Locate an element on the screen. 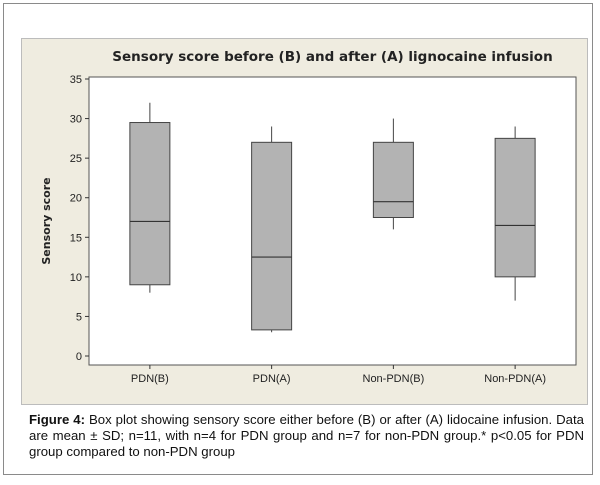 The width and height of the screenshot is (600, 485). x-tick-label: PDN(A) is located at coordinates (272, 379).